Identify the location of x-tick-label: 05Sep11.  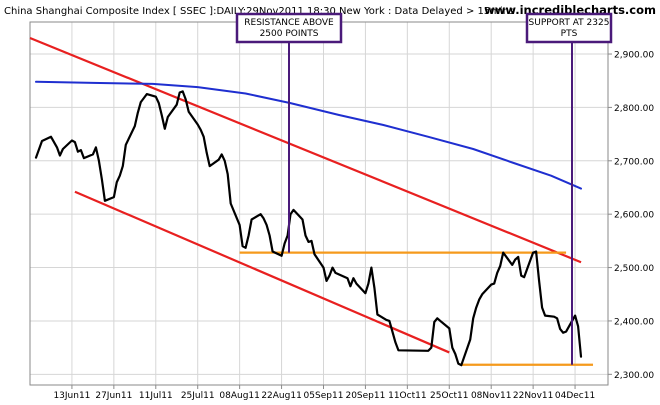
(324, 396).